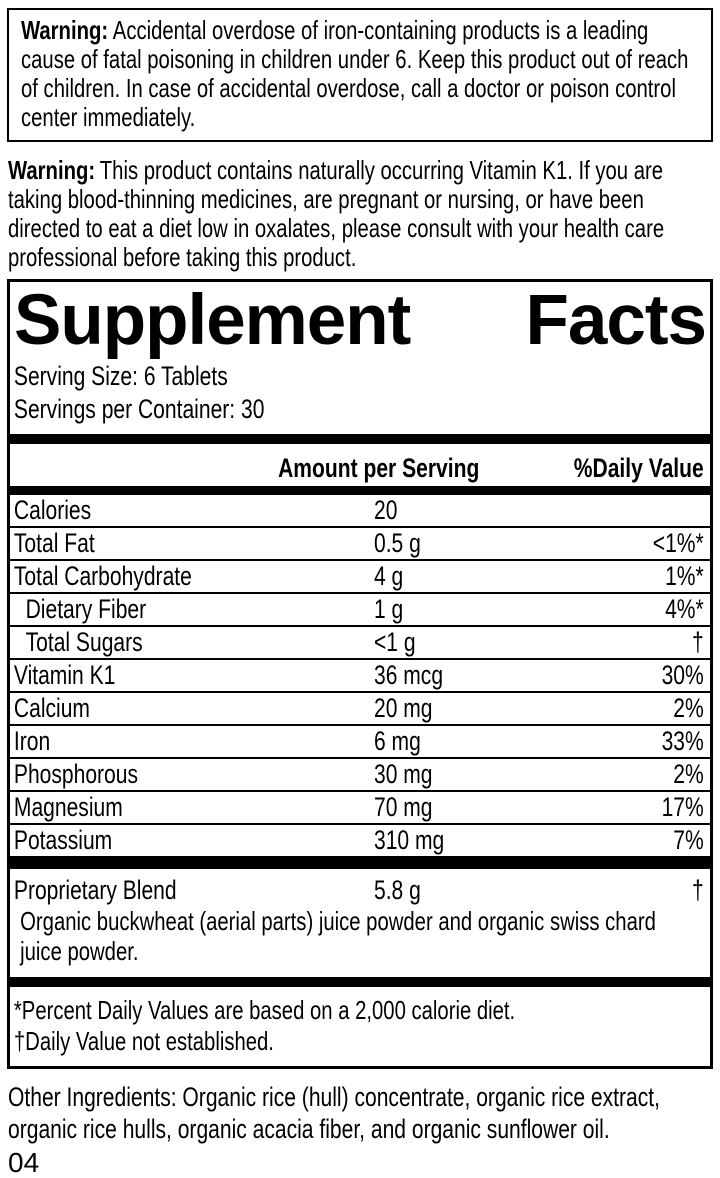  Describe the element at coordinates (84, 642) in the screenshot. I see `nutrient-name: Total Sugars` at that location.